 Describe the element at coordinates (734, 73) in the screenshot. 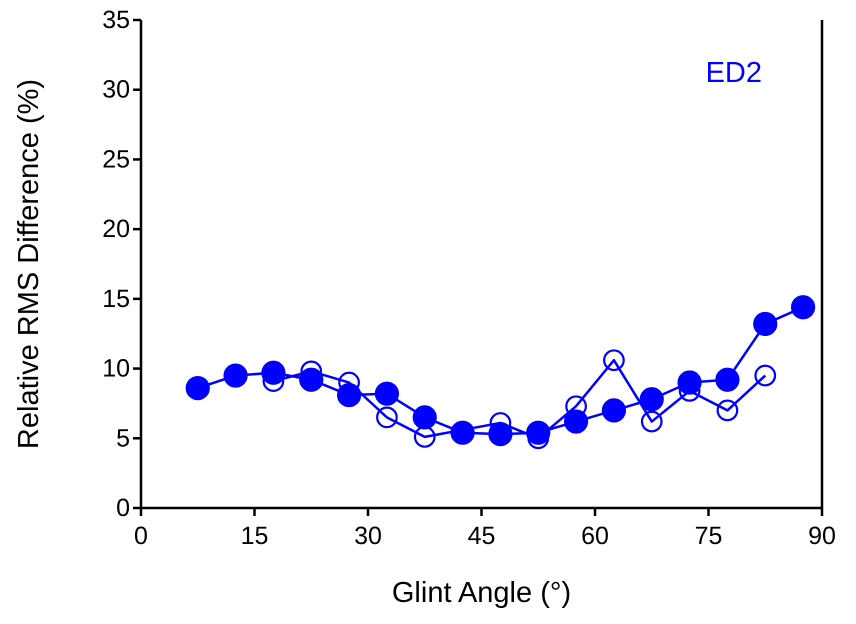

I see `annotation: ED2` at that location.